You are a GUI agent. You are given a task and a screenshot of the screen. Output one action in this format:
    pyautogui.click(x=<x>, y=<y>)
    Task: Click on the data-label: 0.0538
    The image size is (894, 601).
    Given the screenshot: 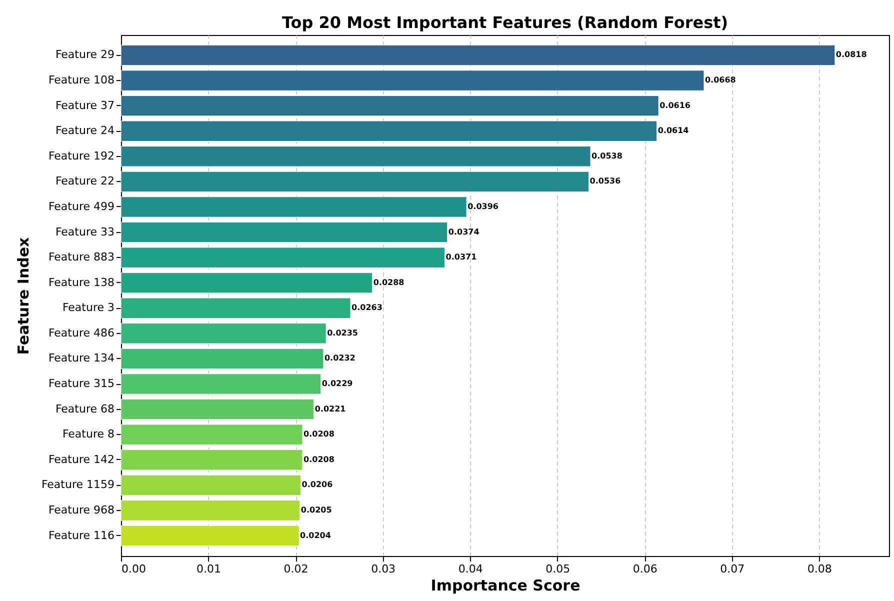 What is the action you would take?
    pyautogui.click(x=607, y=155)
    